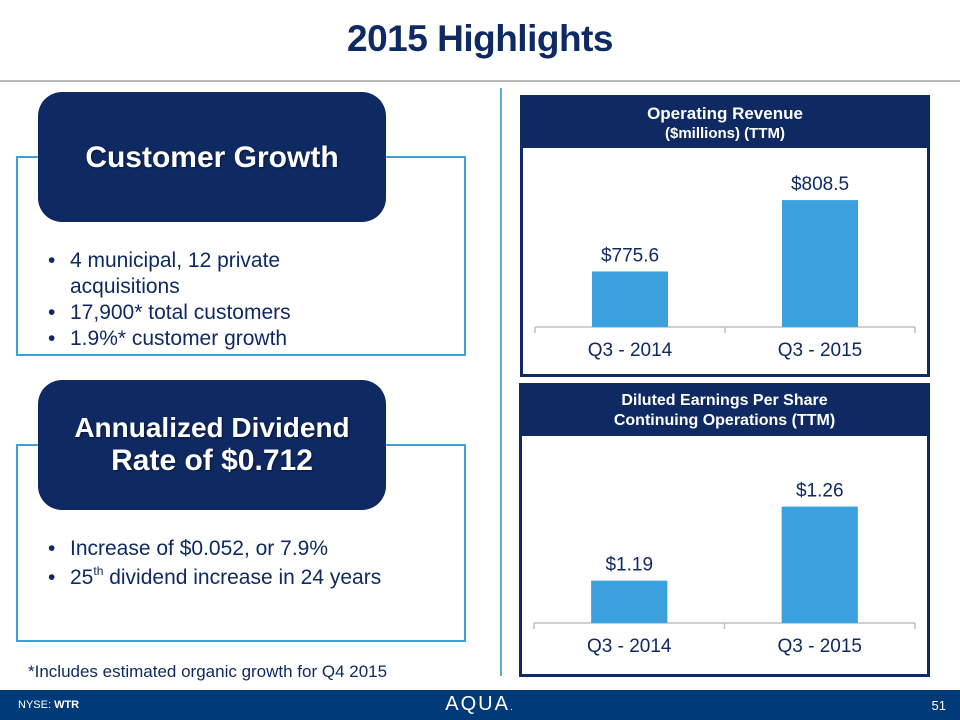 The image size is (960, 720). What do you see at coordinates (725, 133) in the screenshot?
I see `chart-subtitle: ($millions) (TTM)` at bounding box center [725, 133].